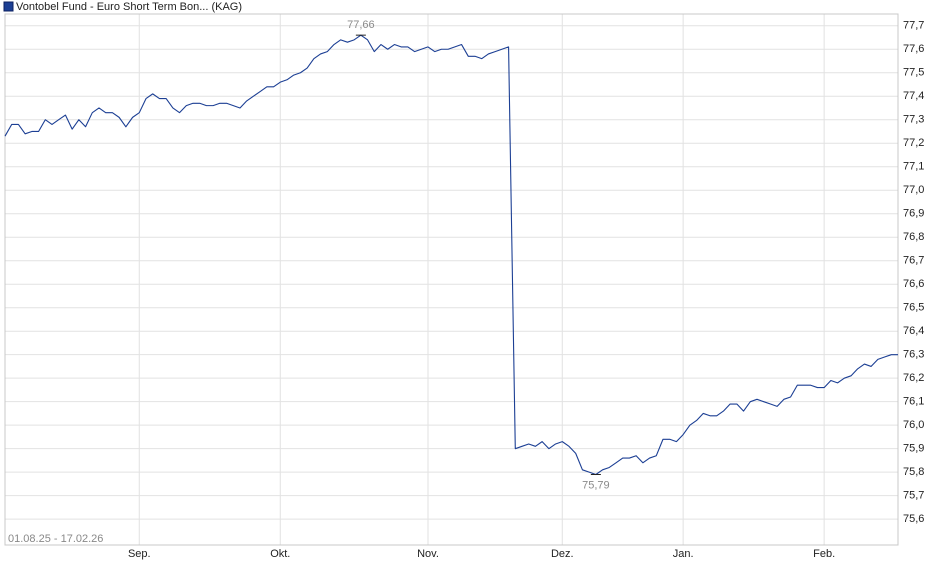  Describe the element at coordinates (913, 519) in the screenshot. I see `y-tick-label: 75,6` at that location.